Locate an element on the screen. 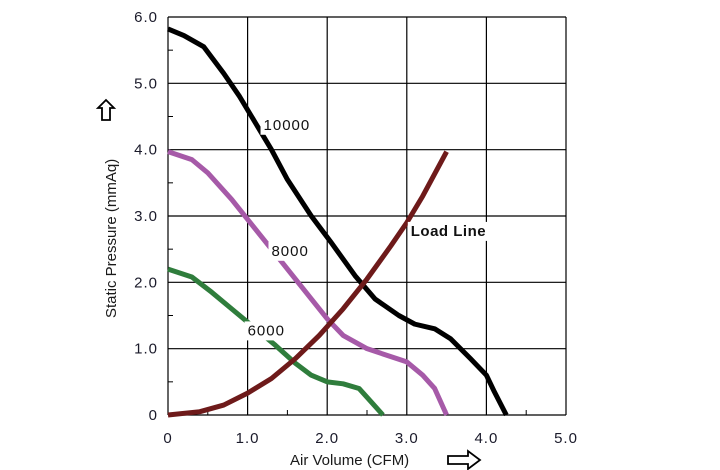 The width and height of the screenshot is (720, 470). y-tick-label: 1.0 is located at coordinates (146, 349).